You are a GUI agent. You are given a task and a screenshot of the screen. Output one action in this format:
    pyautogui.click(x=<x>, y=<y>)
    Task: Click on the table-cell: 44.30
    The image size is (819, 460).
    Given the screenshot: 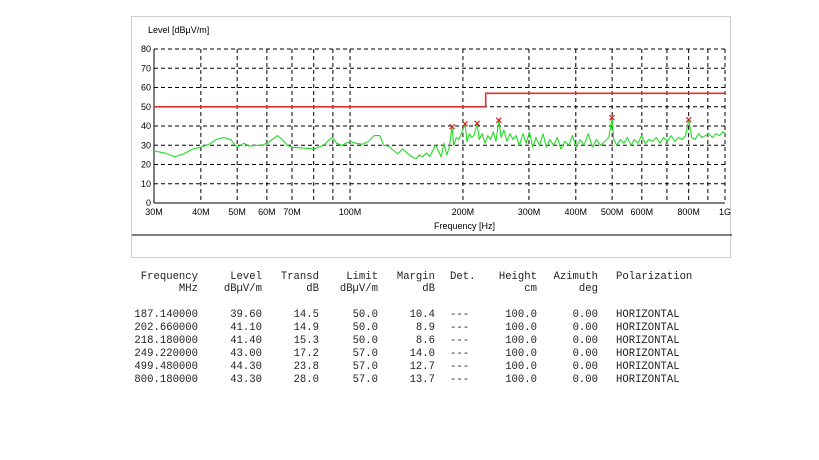 What is the action you would take?
    pyautogui.click(x=246, y=367)
    